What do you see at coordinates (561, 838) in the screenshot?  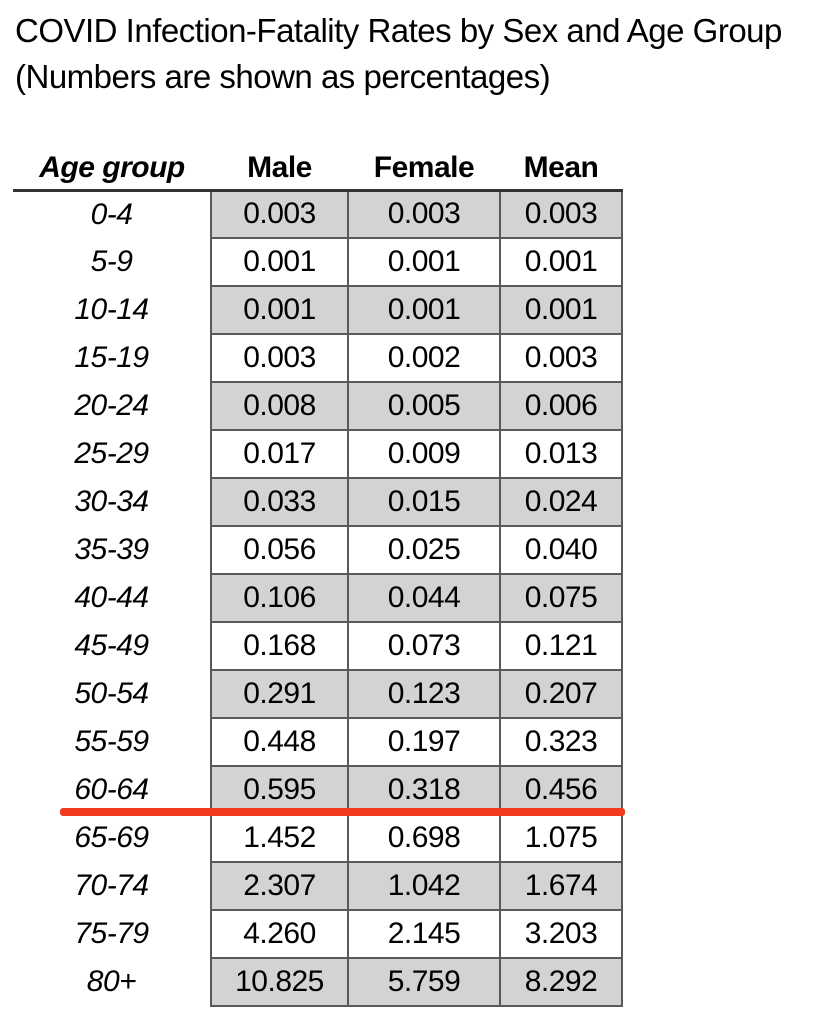 I see `mean-cell: 1.075` at bounding box center [561, 838].